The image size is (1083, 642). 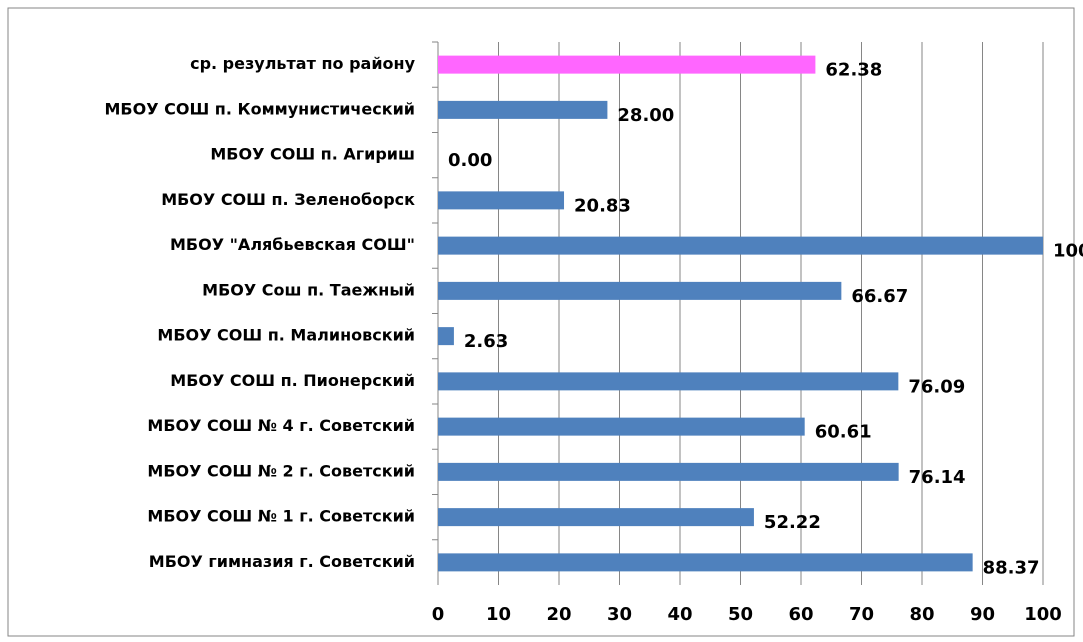 I want to click on x-tick-label: 80, so click(x=921, y=614).